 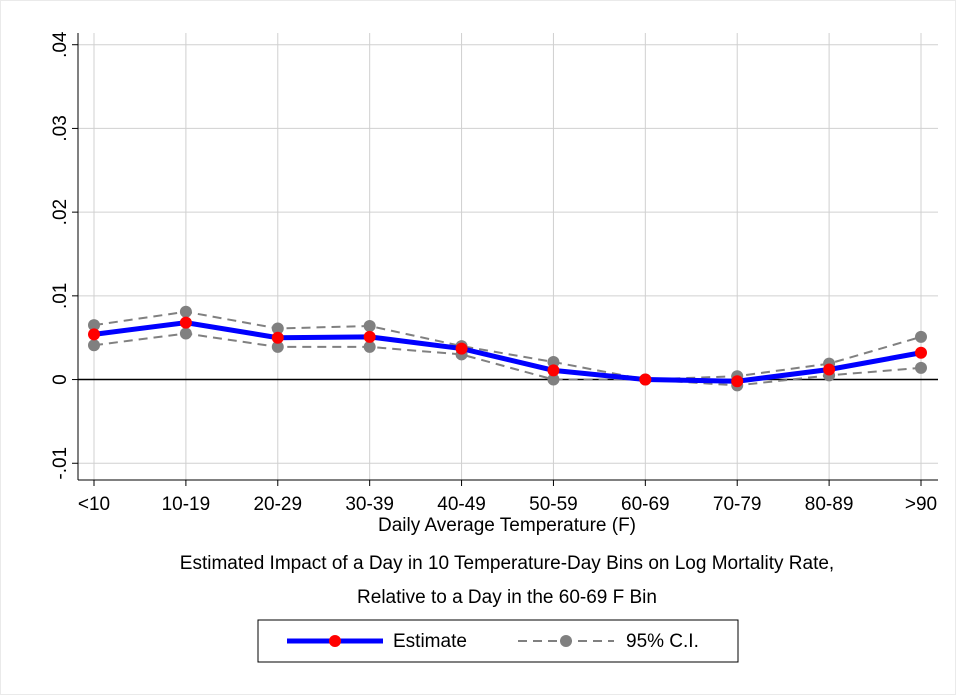 I want to click on legend-label: Estimate, so click(x=430, y=641).